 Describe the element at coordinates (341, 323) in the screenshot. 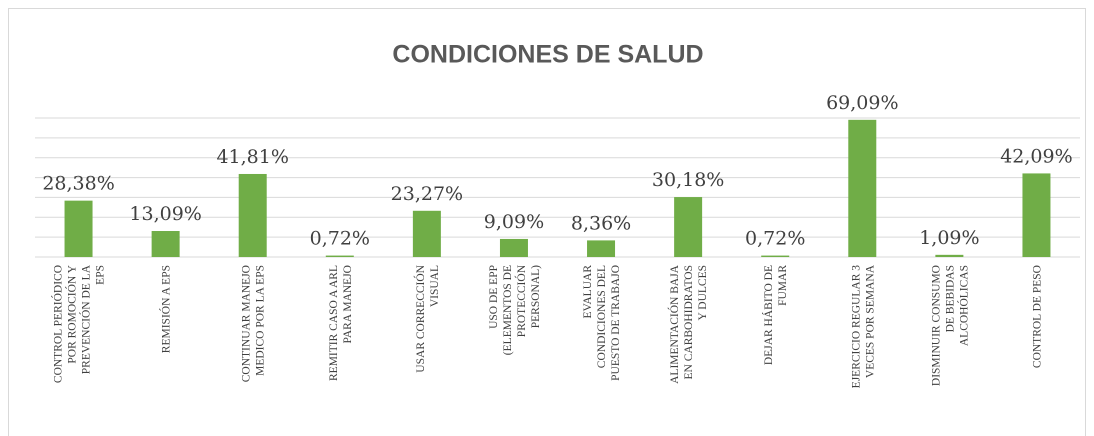

I see `x-tick-label: REMITIR CASO A ARL PARA MANEJO` at that location.